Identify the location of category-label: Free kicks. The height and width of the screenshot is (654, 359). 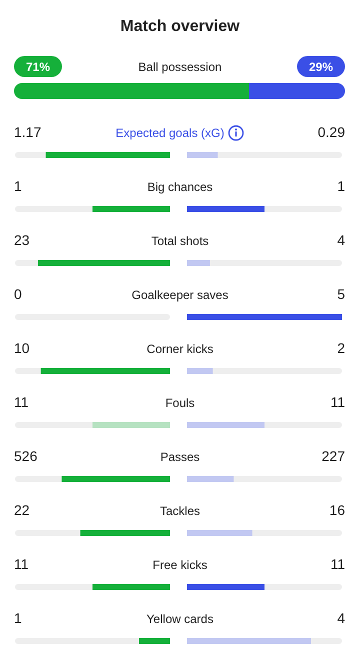
(180, 565).